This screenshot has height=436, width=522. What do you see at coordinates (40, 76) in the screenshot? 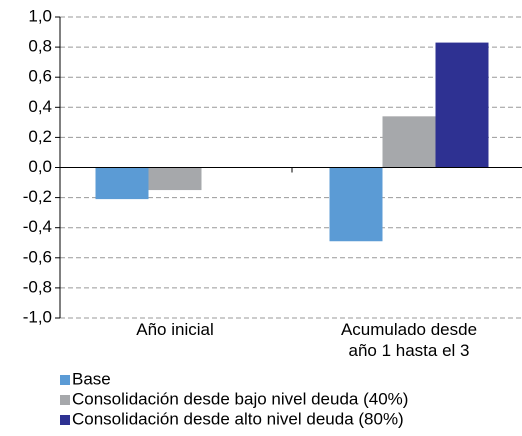
I see `y-tick-label: 0,6` at bounding box center [40, 76].